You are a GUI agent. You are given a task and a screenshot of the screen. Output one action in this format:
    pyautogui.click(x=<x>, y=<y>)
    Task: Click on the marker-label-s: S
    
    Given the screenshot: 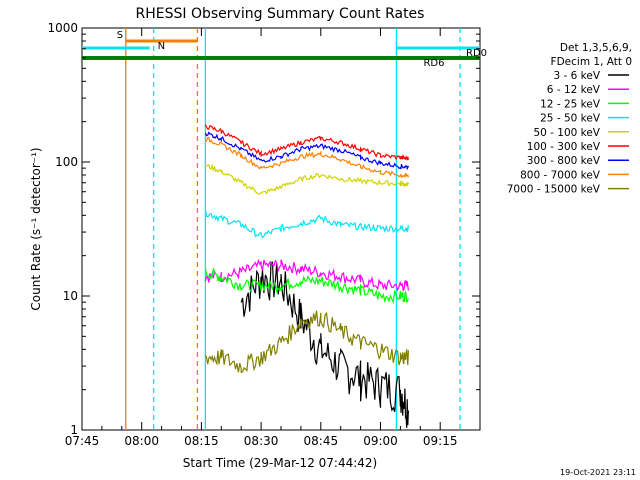 What is the action you would take?
    pyautogui.click(x=120, y=35)
    